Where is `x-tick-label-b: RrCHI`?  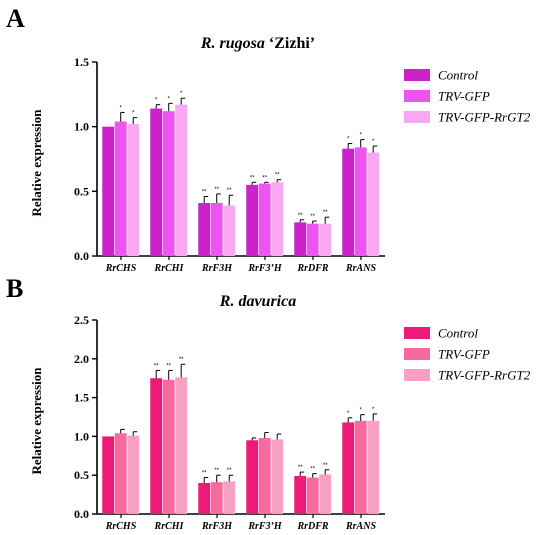 x-tick-label-b: RrCHI is located at coordinates (169, 526).